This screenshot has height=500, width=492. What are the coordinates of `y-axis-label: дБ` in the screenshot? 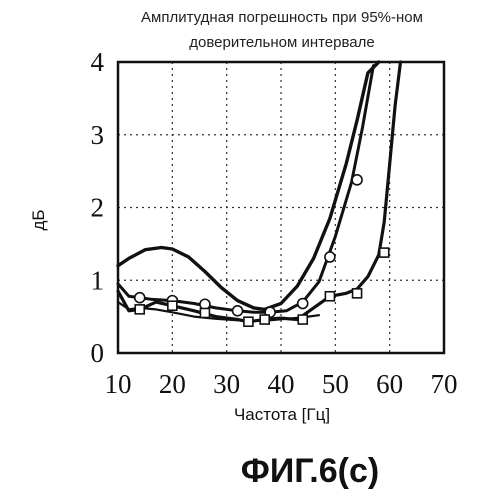 It's located at (38, 219).